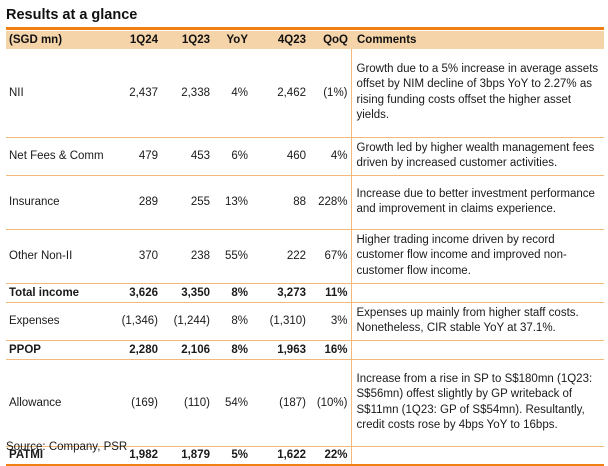 Image resolution: width=608 pixels, height=466 pixels. I want to click on header-qoq: QoQ, so click(330, 40).